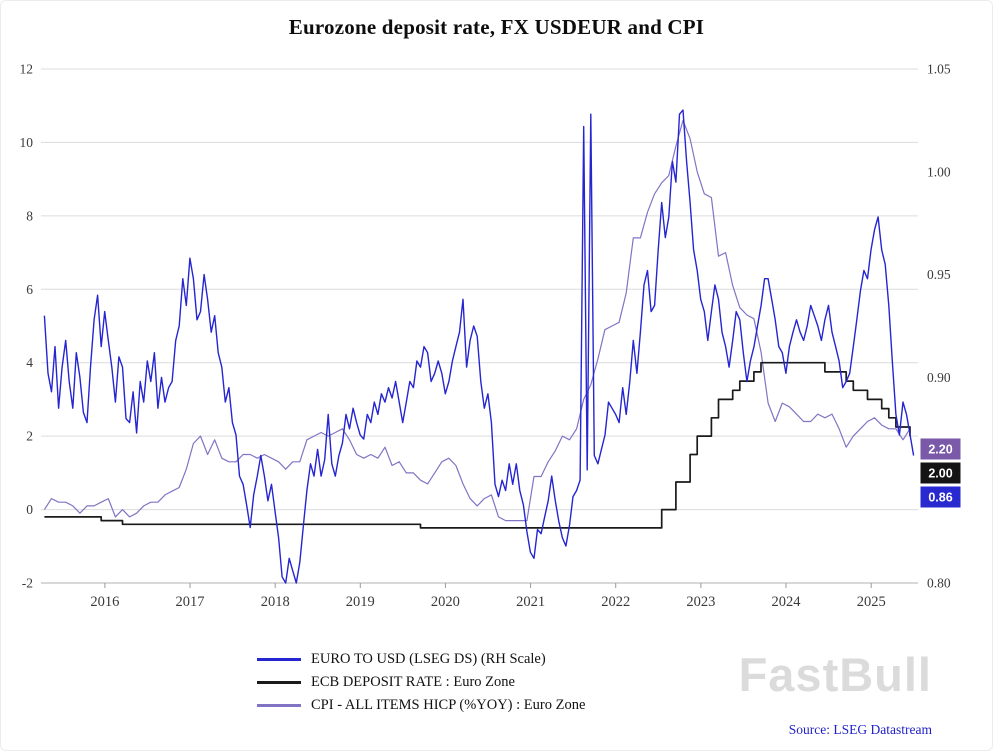 The width and height of the screenshot is (993, 751). Describe the element at coordinates (29, 509) in the screenshot. I see `y-left-tick-label: 0` at that location.